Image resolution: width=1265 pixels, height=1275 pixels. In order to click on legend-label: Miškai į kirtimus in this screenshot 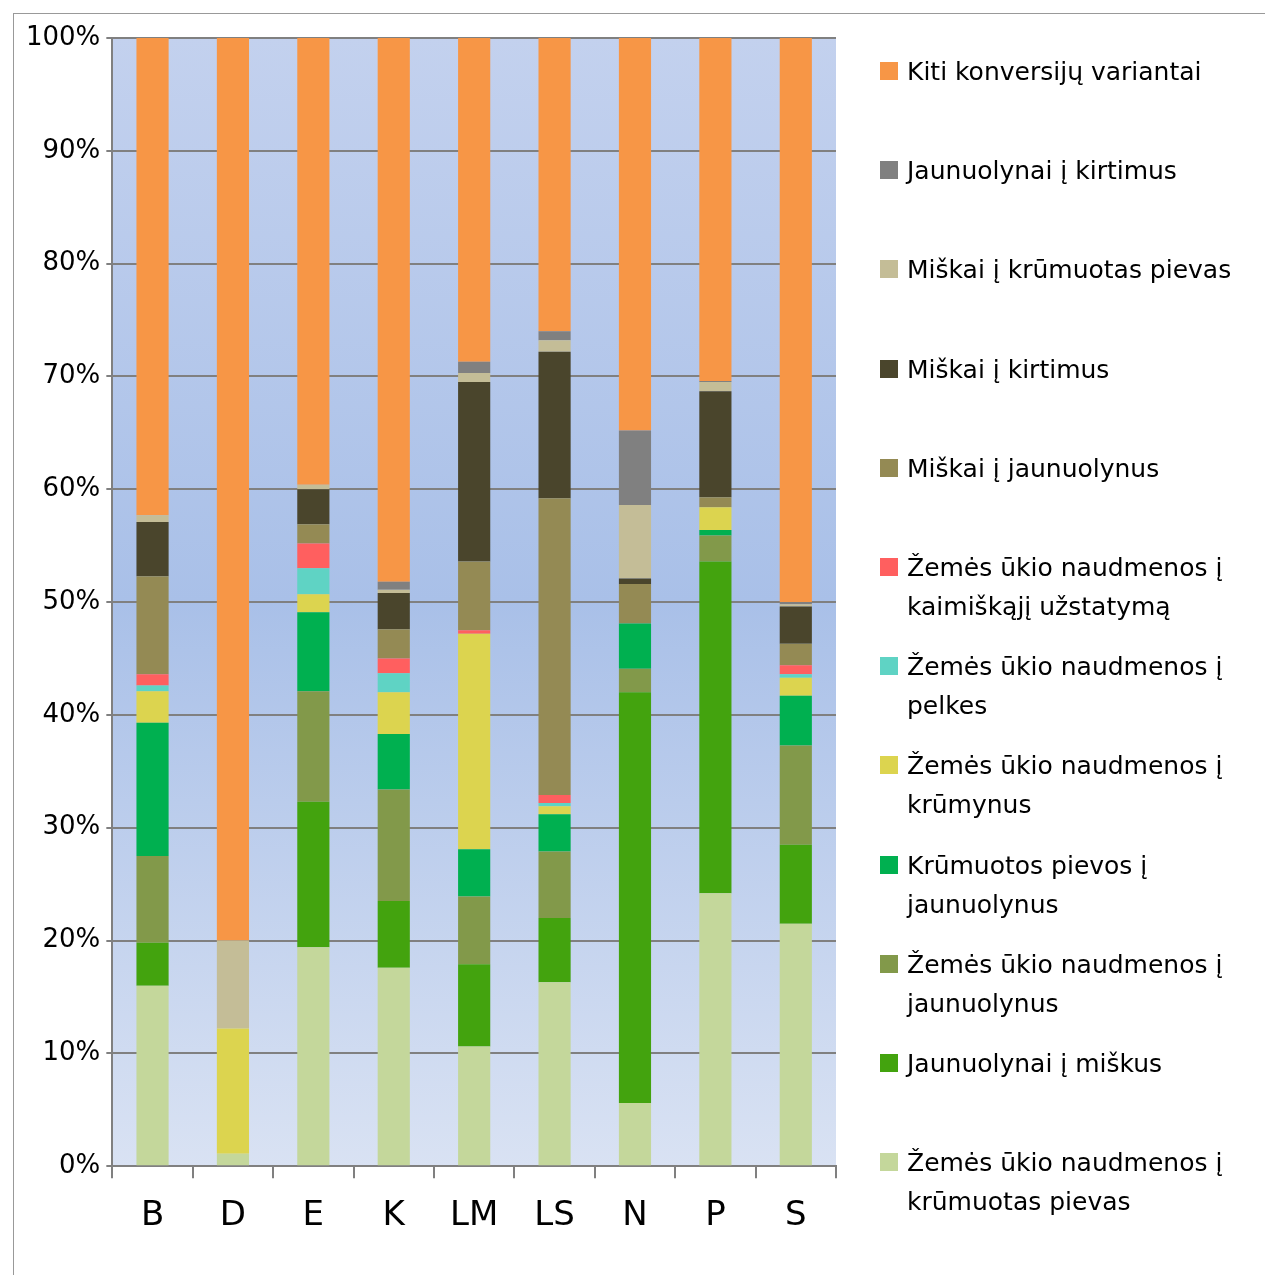, I will do `click(1008, 369)`.